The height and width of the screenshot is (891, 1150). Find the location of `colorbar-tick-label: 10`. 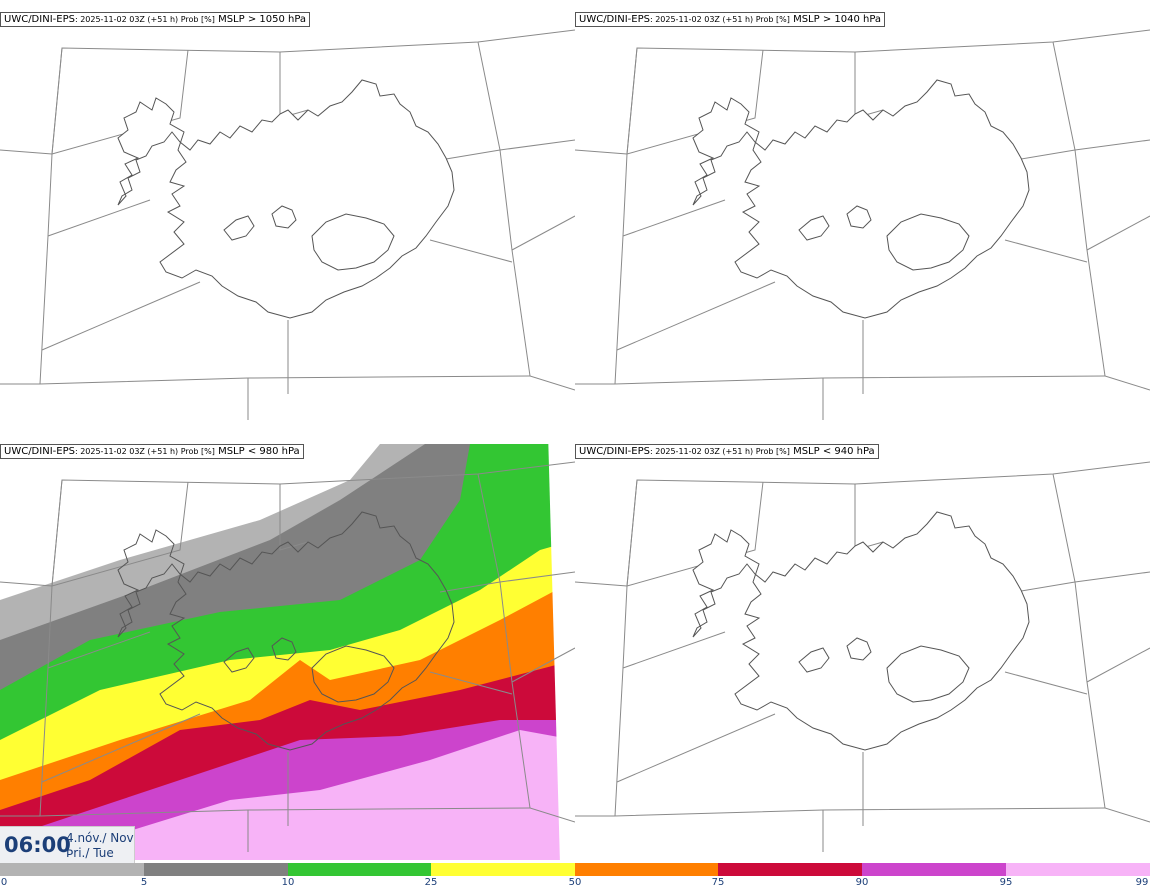

colorbar-tick-label: 10 is located at coordinates (288, 882).